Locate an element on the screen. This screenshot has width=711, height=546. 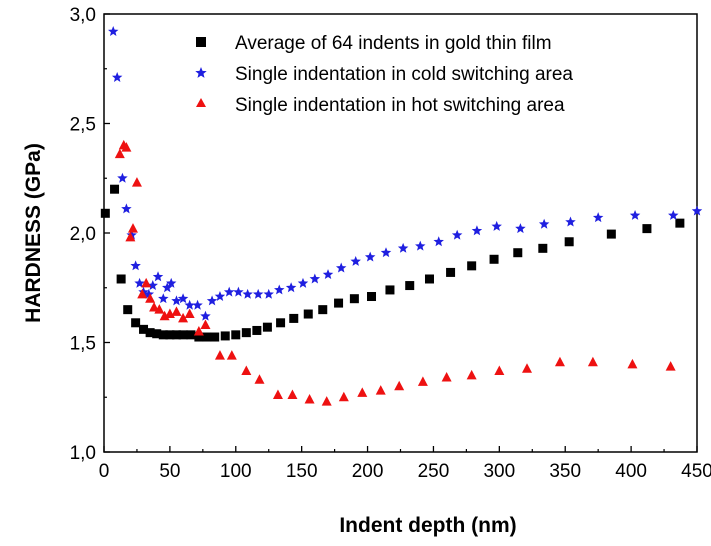
y-axis-ticks: 1,0 1,5 2,0 2,5 3,0 is located at coordinates (90, 234).